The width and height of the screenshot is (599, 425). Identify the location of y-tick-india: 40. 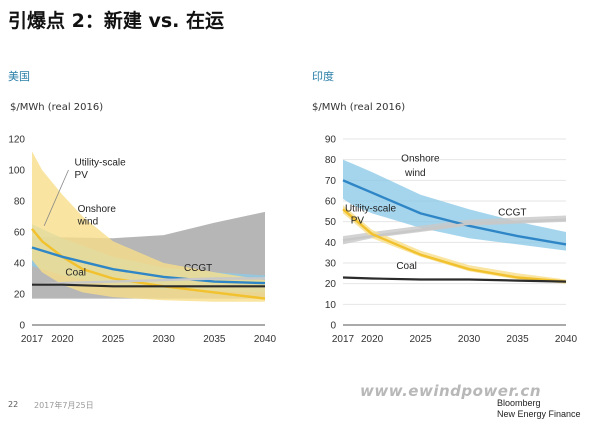
(331, 243).